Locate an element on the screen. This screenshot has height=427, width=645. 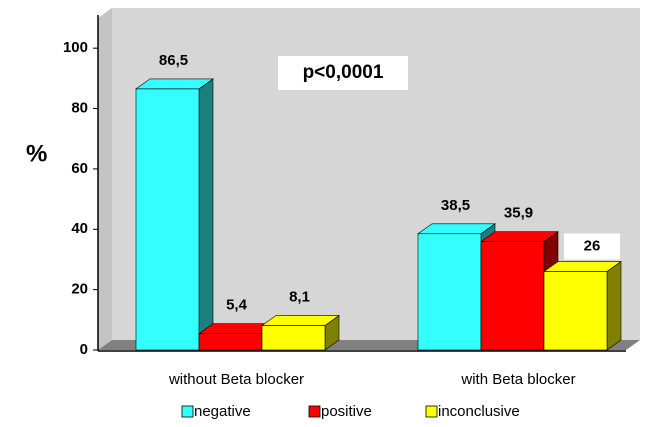
legend-label: negative is located at coordinates (222, 411).